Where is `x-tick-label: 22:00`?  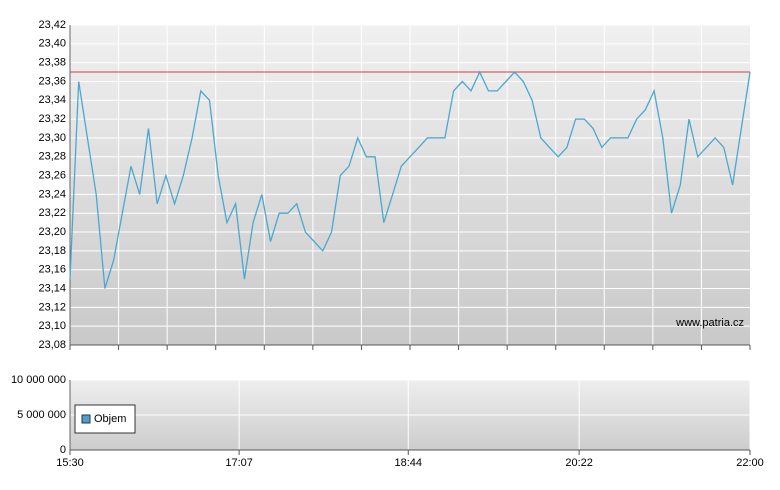 x-tick-label: 22:00 is located at coordinates (750, 463).